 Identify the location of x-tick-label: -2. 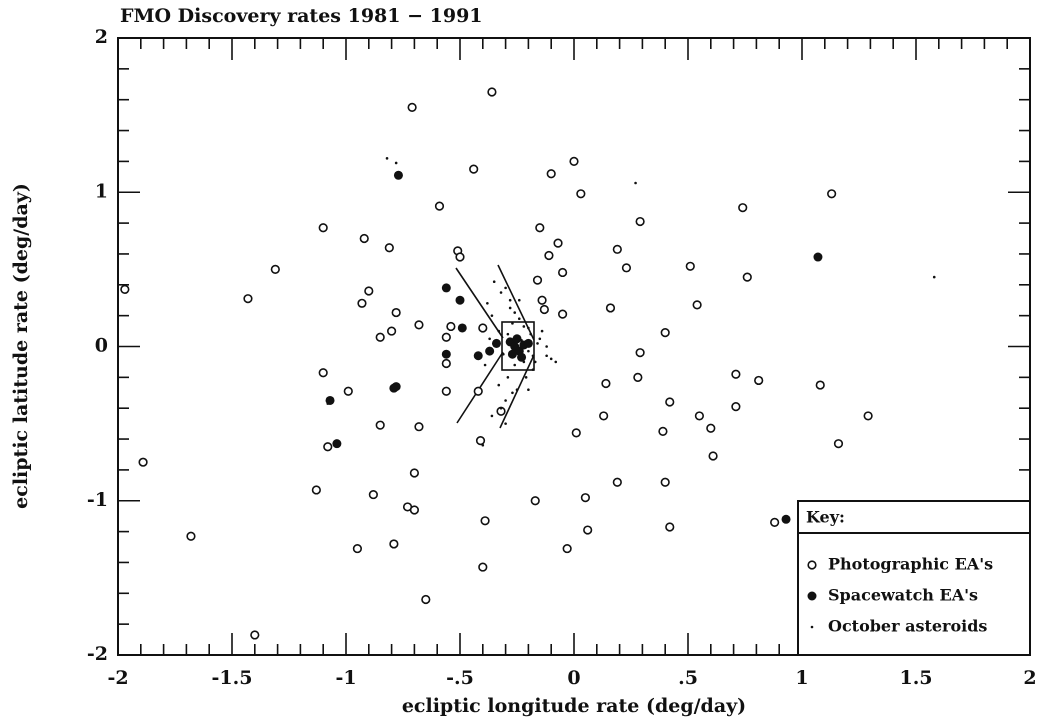
(117, 678).